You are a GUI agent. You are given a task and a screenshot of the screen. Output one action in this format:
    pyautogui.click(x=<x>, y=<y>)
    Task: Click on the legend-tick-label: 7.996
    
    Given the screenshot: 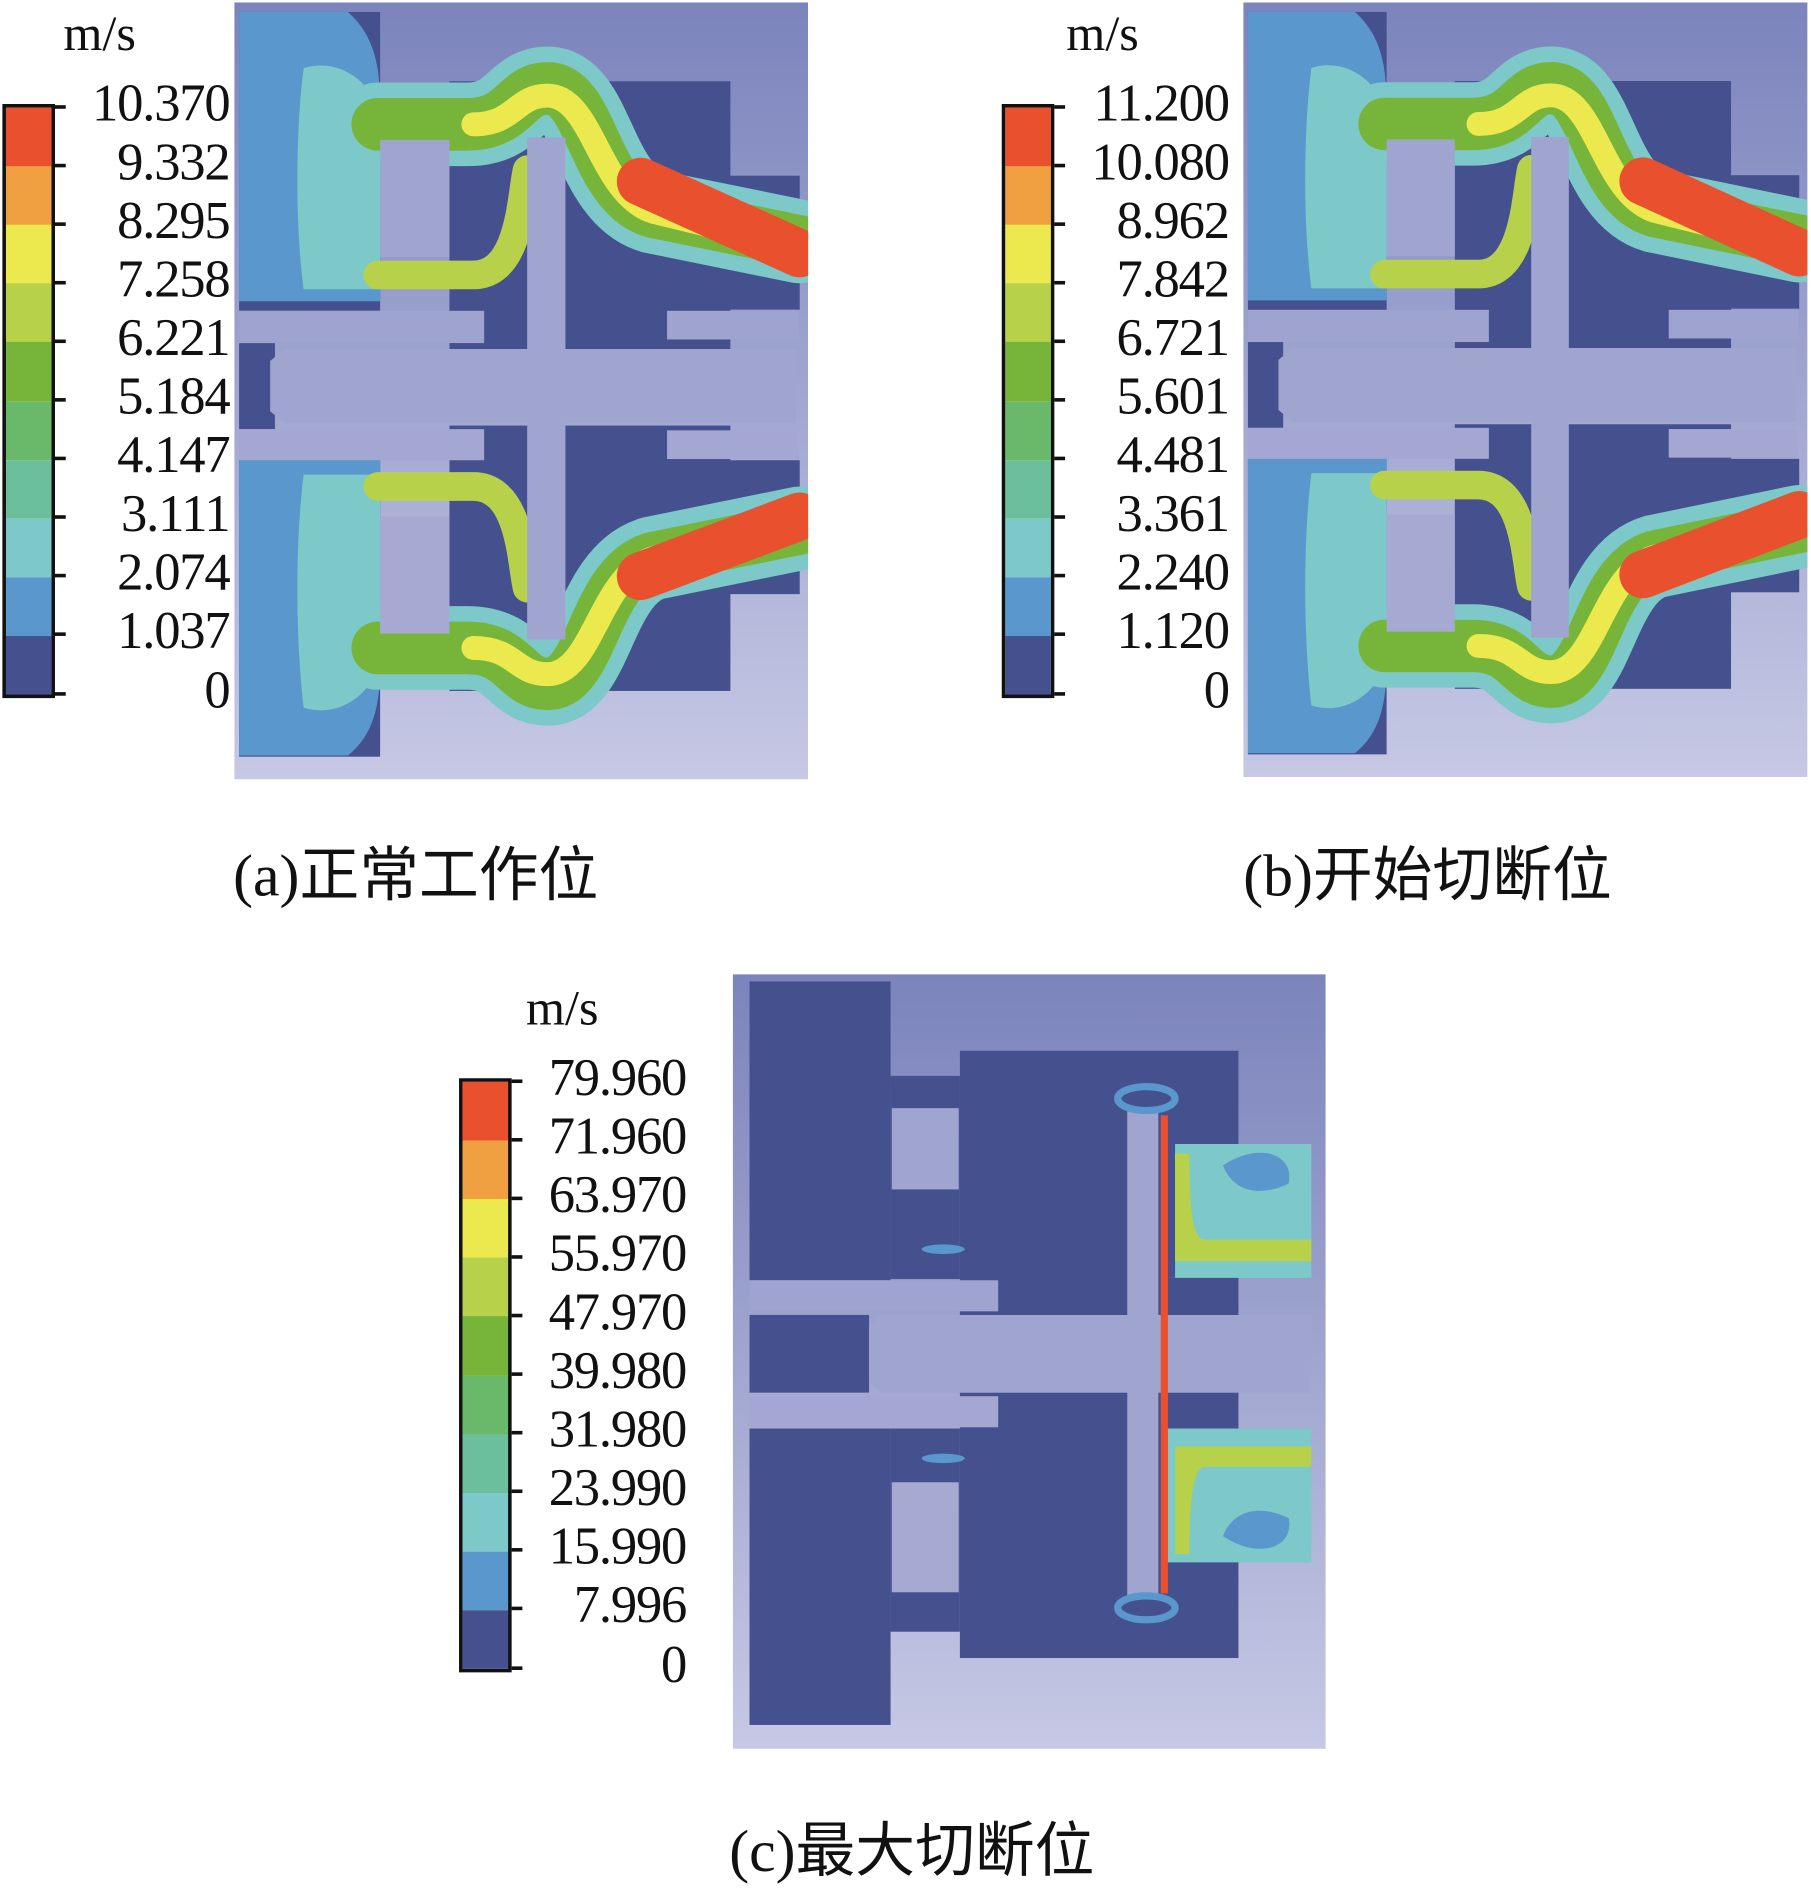 What is the action you would take?
    pyautogui.click(x=630, y=1605)
    